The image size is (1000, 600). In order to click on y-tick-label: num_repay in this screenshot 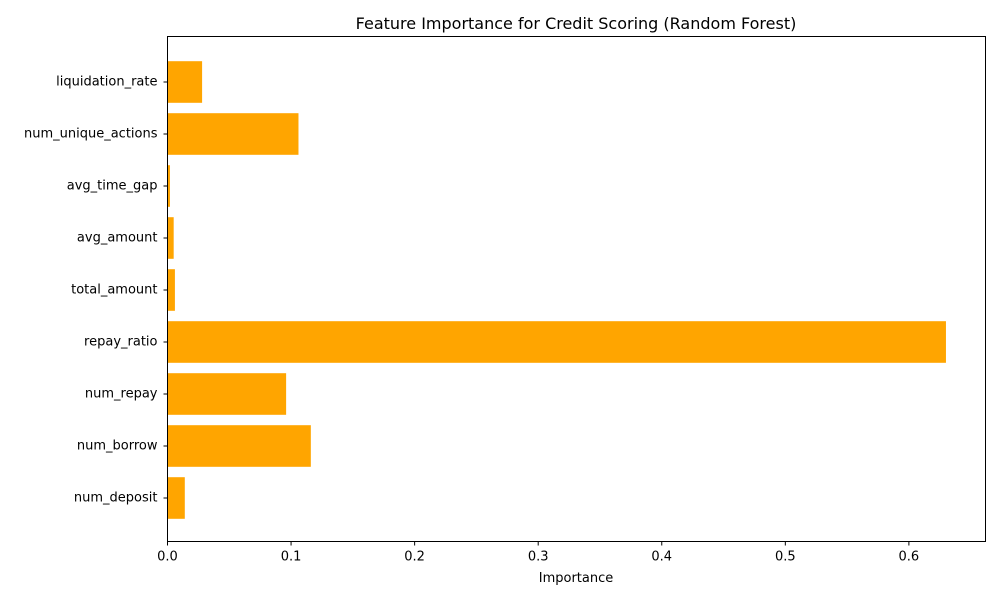, I will do `click(121, 394)`.